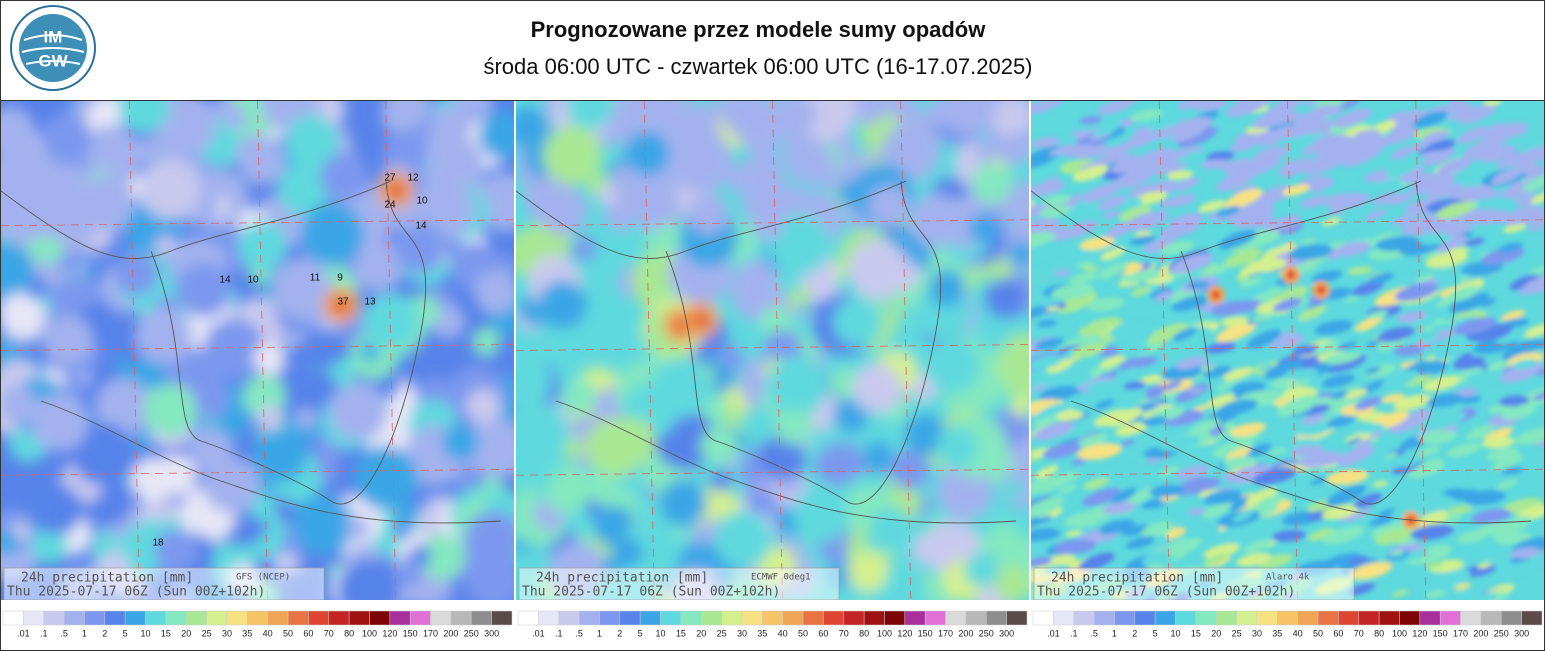 This screenshot has width=1545, height=651. What do you see at coordinates (904, 633) in the screenshot?
I see `colorbar-label: 120` at bounding box center [904, 633].